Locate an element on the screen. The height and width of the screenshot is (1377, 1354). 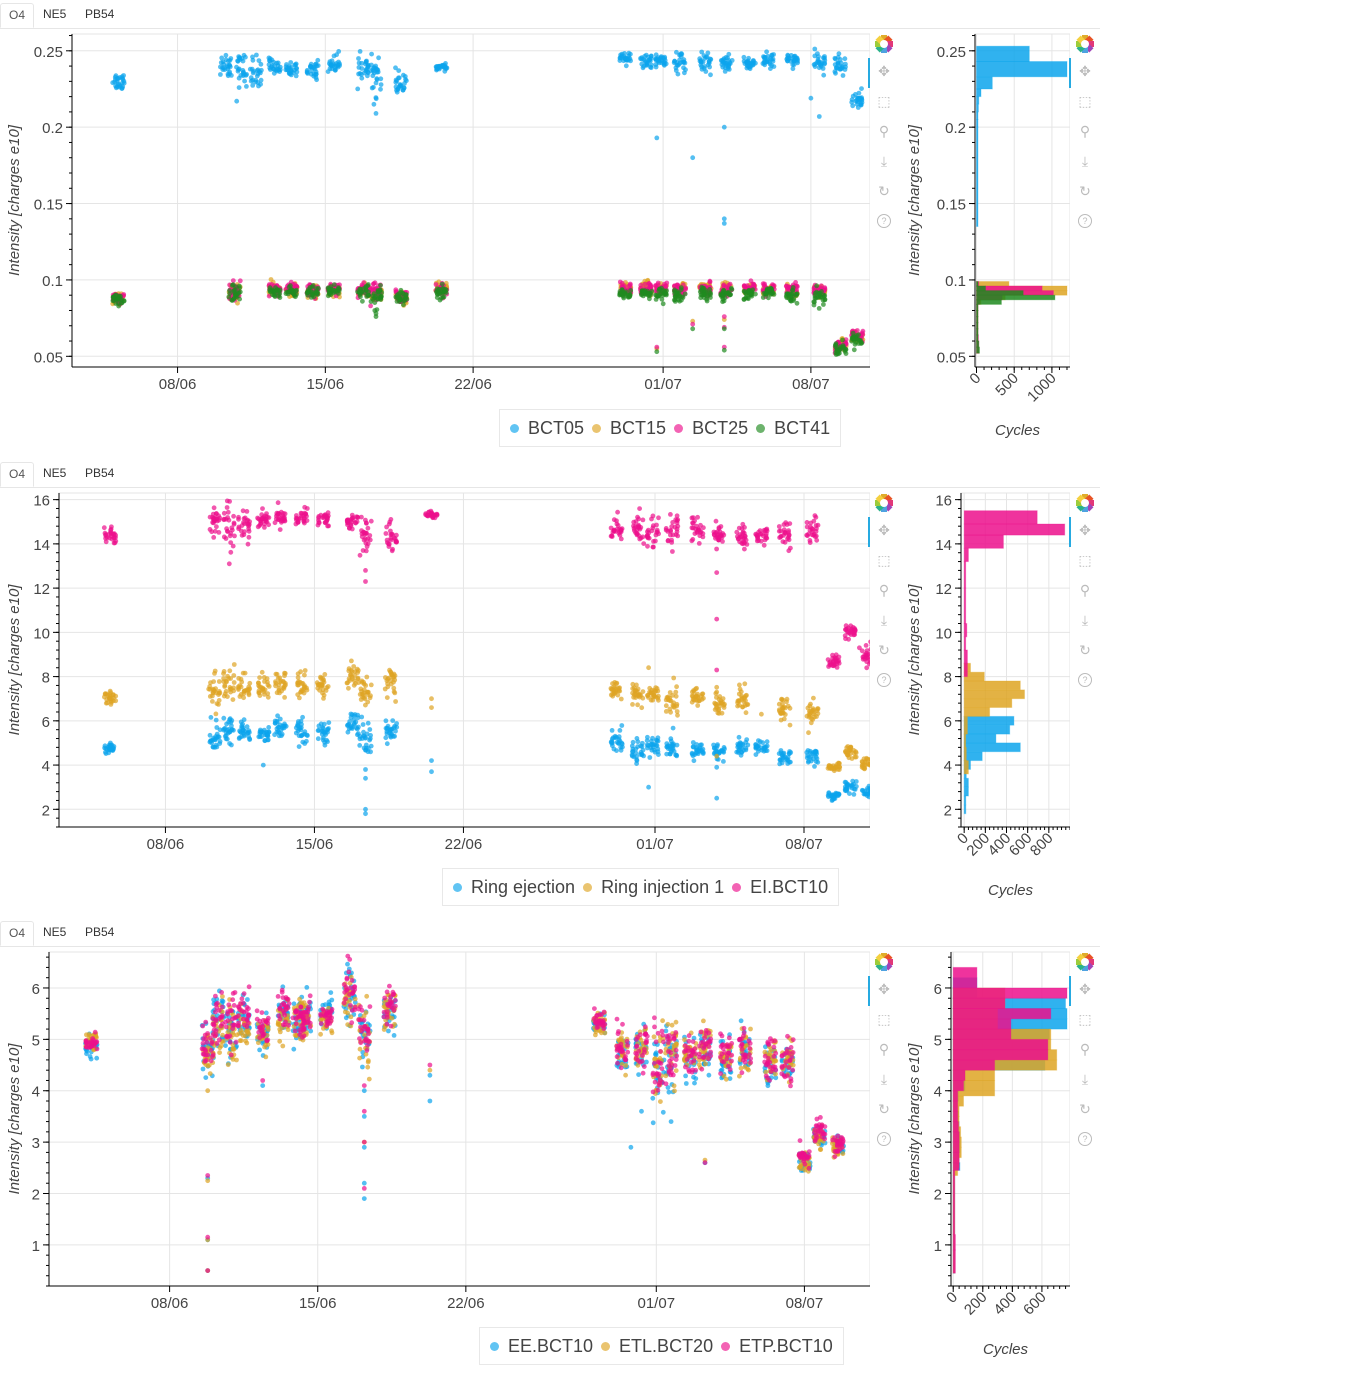
legend-item: BCT25 is located at coordinates (711, 428).